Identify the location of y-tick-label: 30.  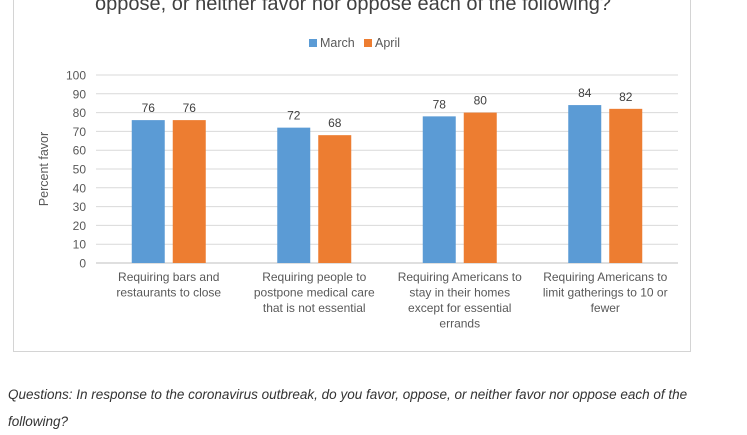
(80, 207).